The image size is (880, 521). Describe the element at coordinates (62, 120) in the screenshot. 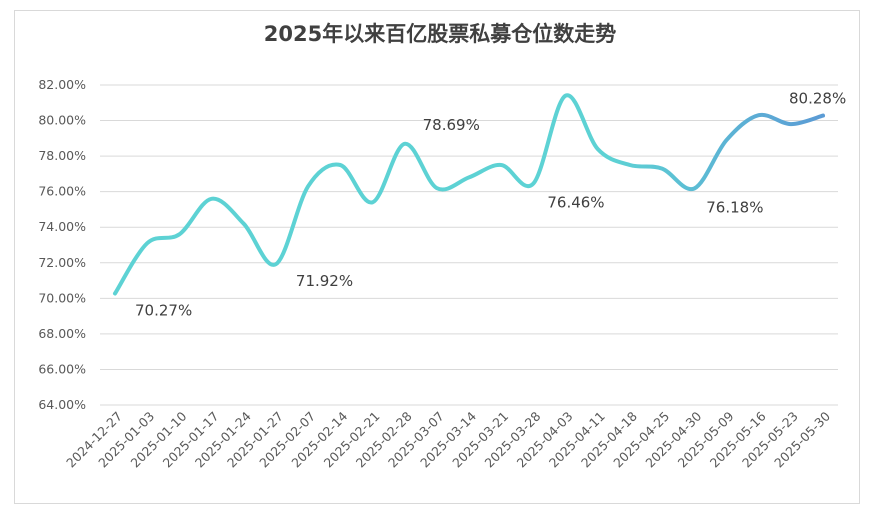

I see `y-tick-label: 80.00%` at that location.